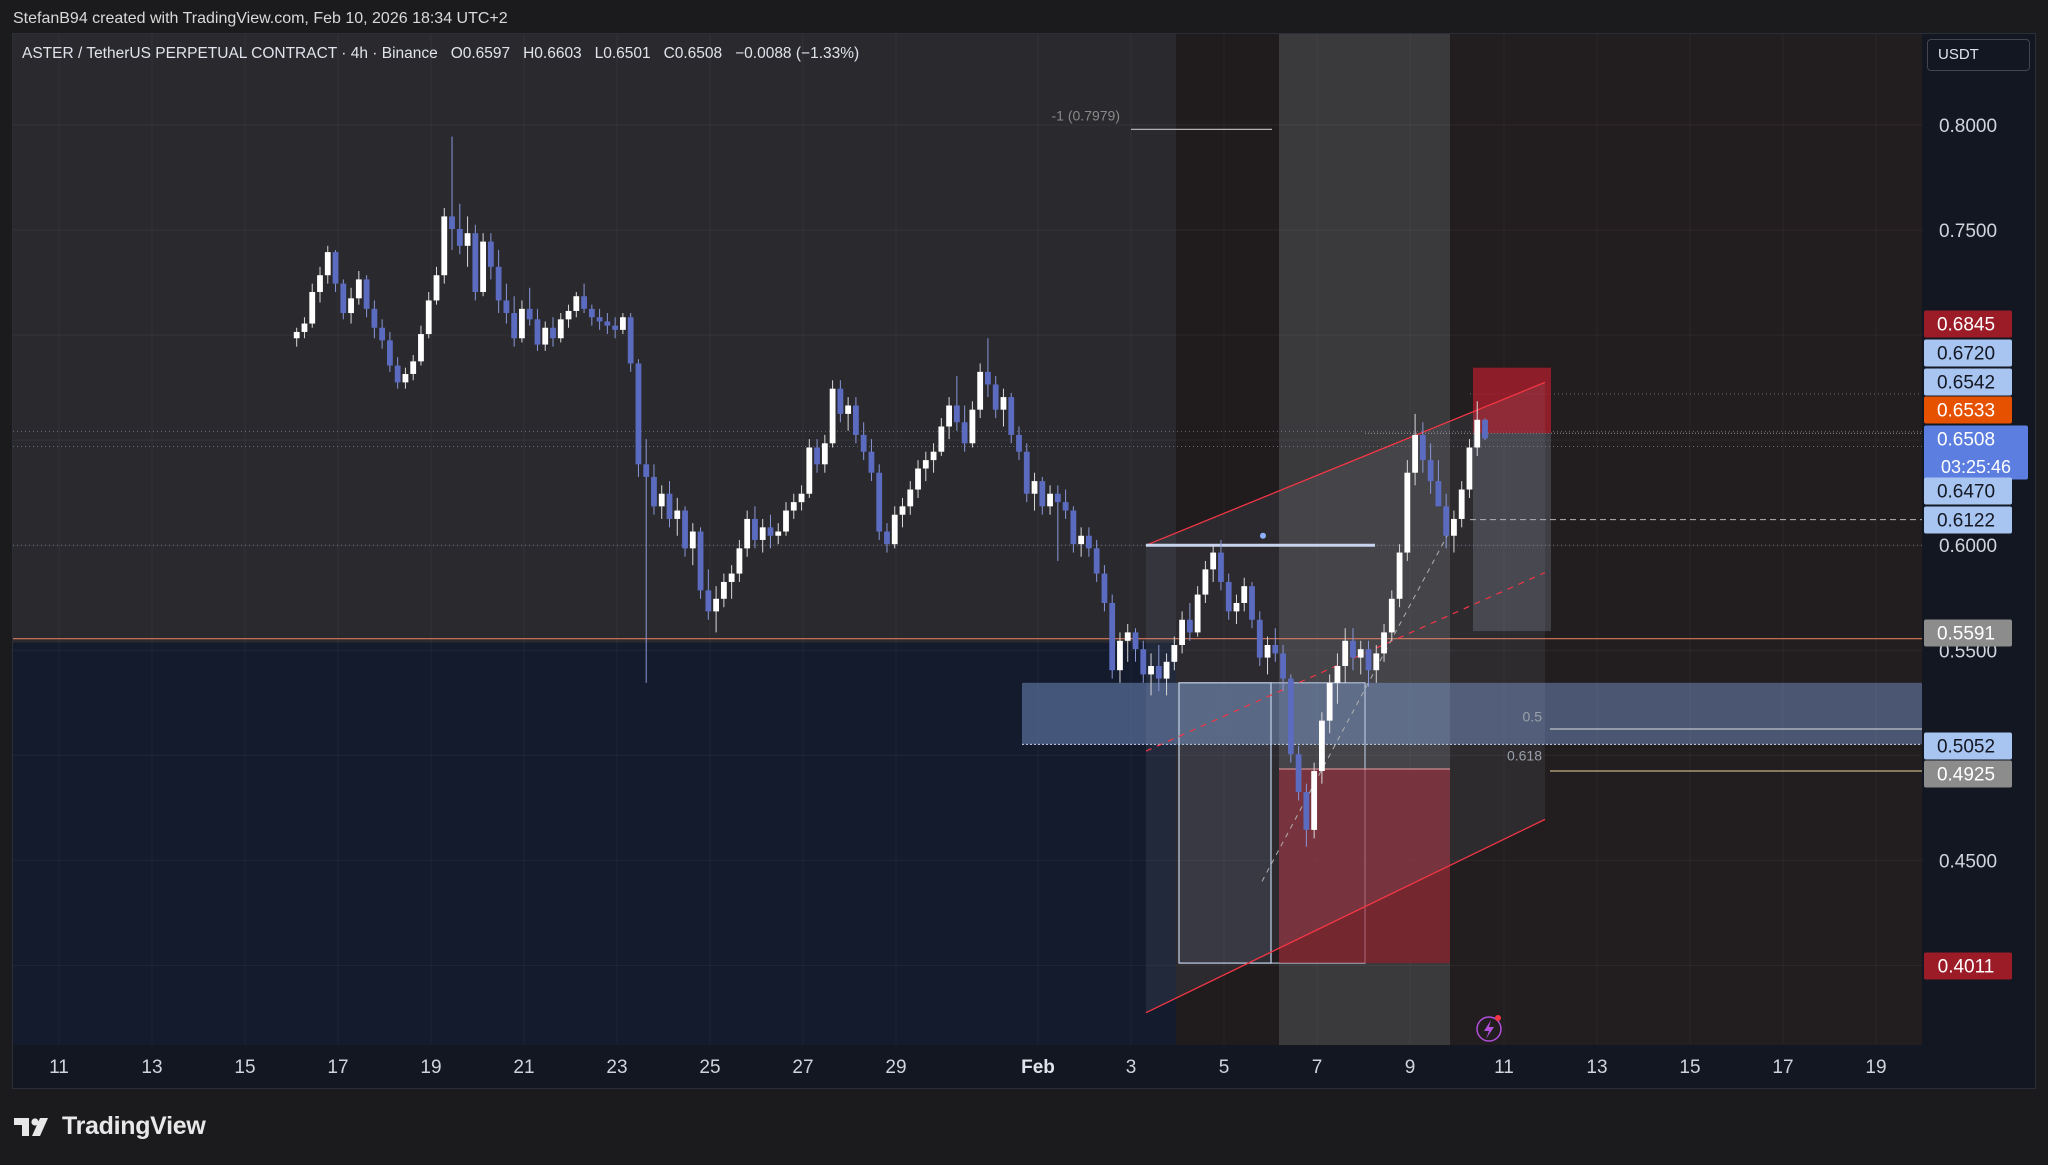  Describe the element at coordinates (1966, 354) in the screenshot. I see `price-tag-label: 0.6720` at that location.